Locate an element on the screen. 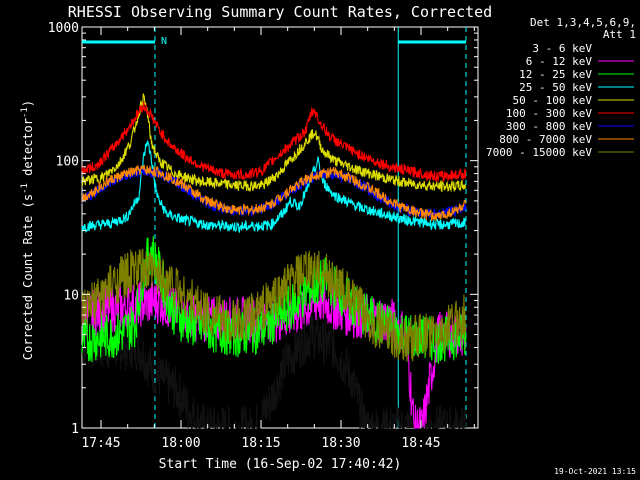  x-tick-label-1: 18:00 is located at coordinates (180, 443).